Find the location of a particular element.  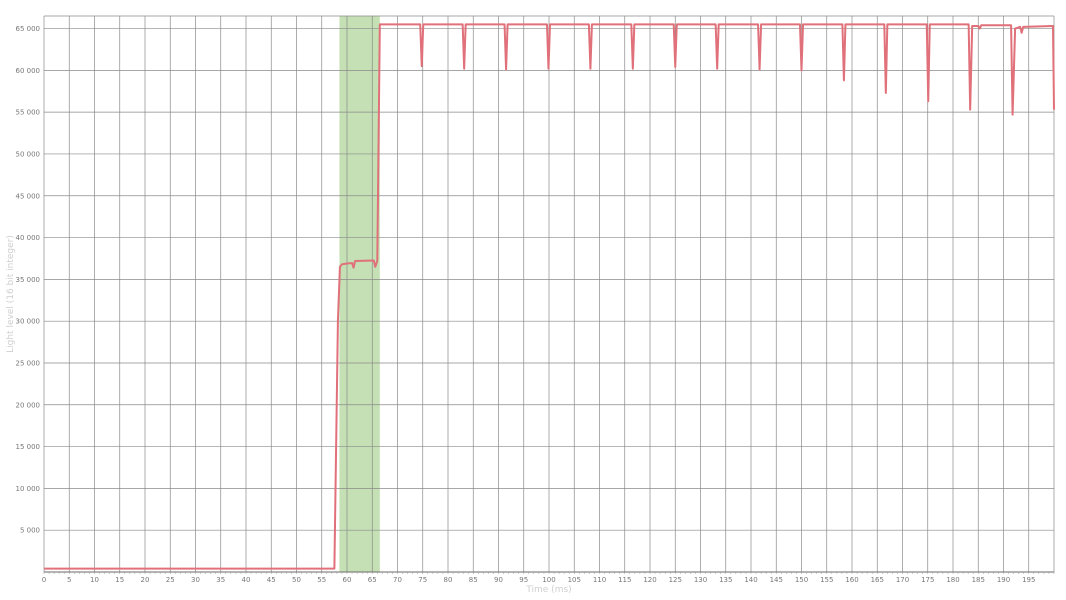

x-tick-label: 130 is located at coordinates (700, 580).